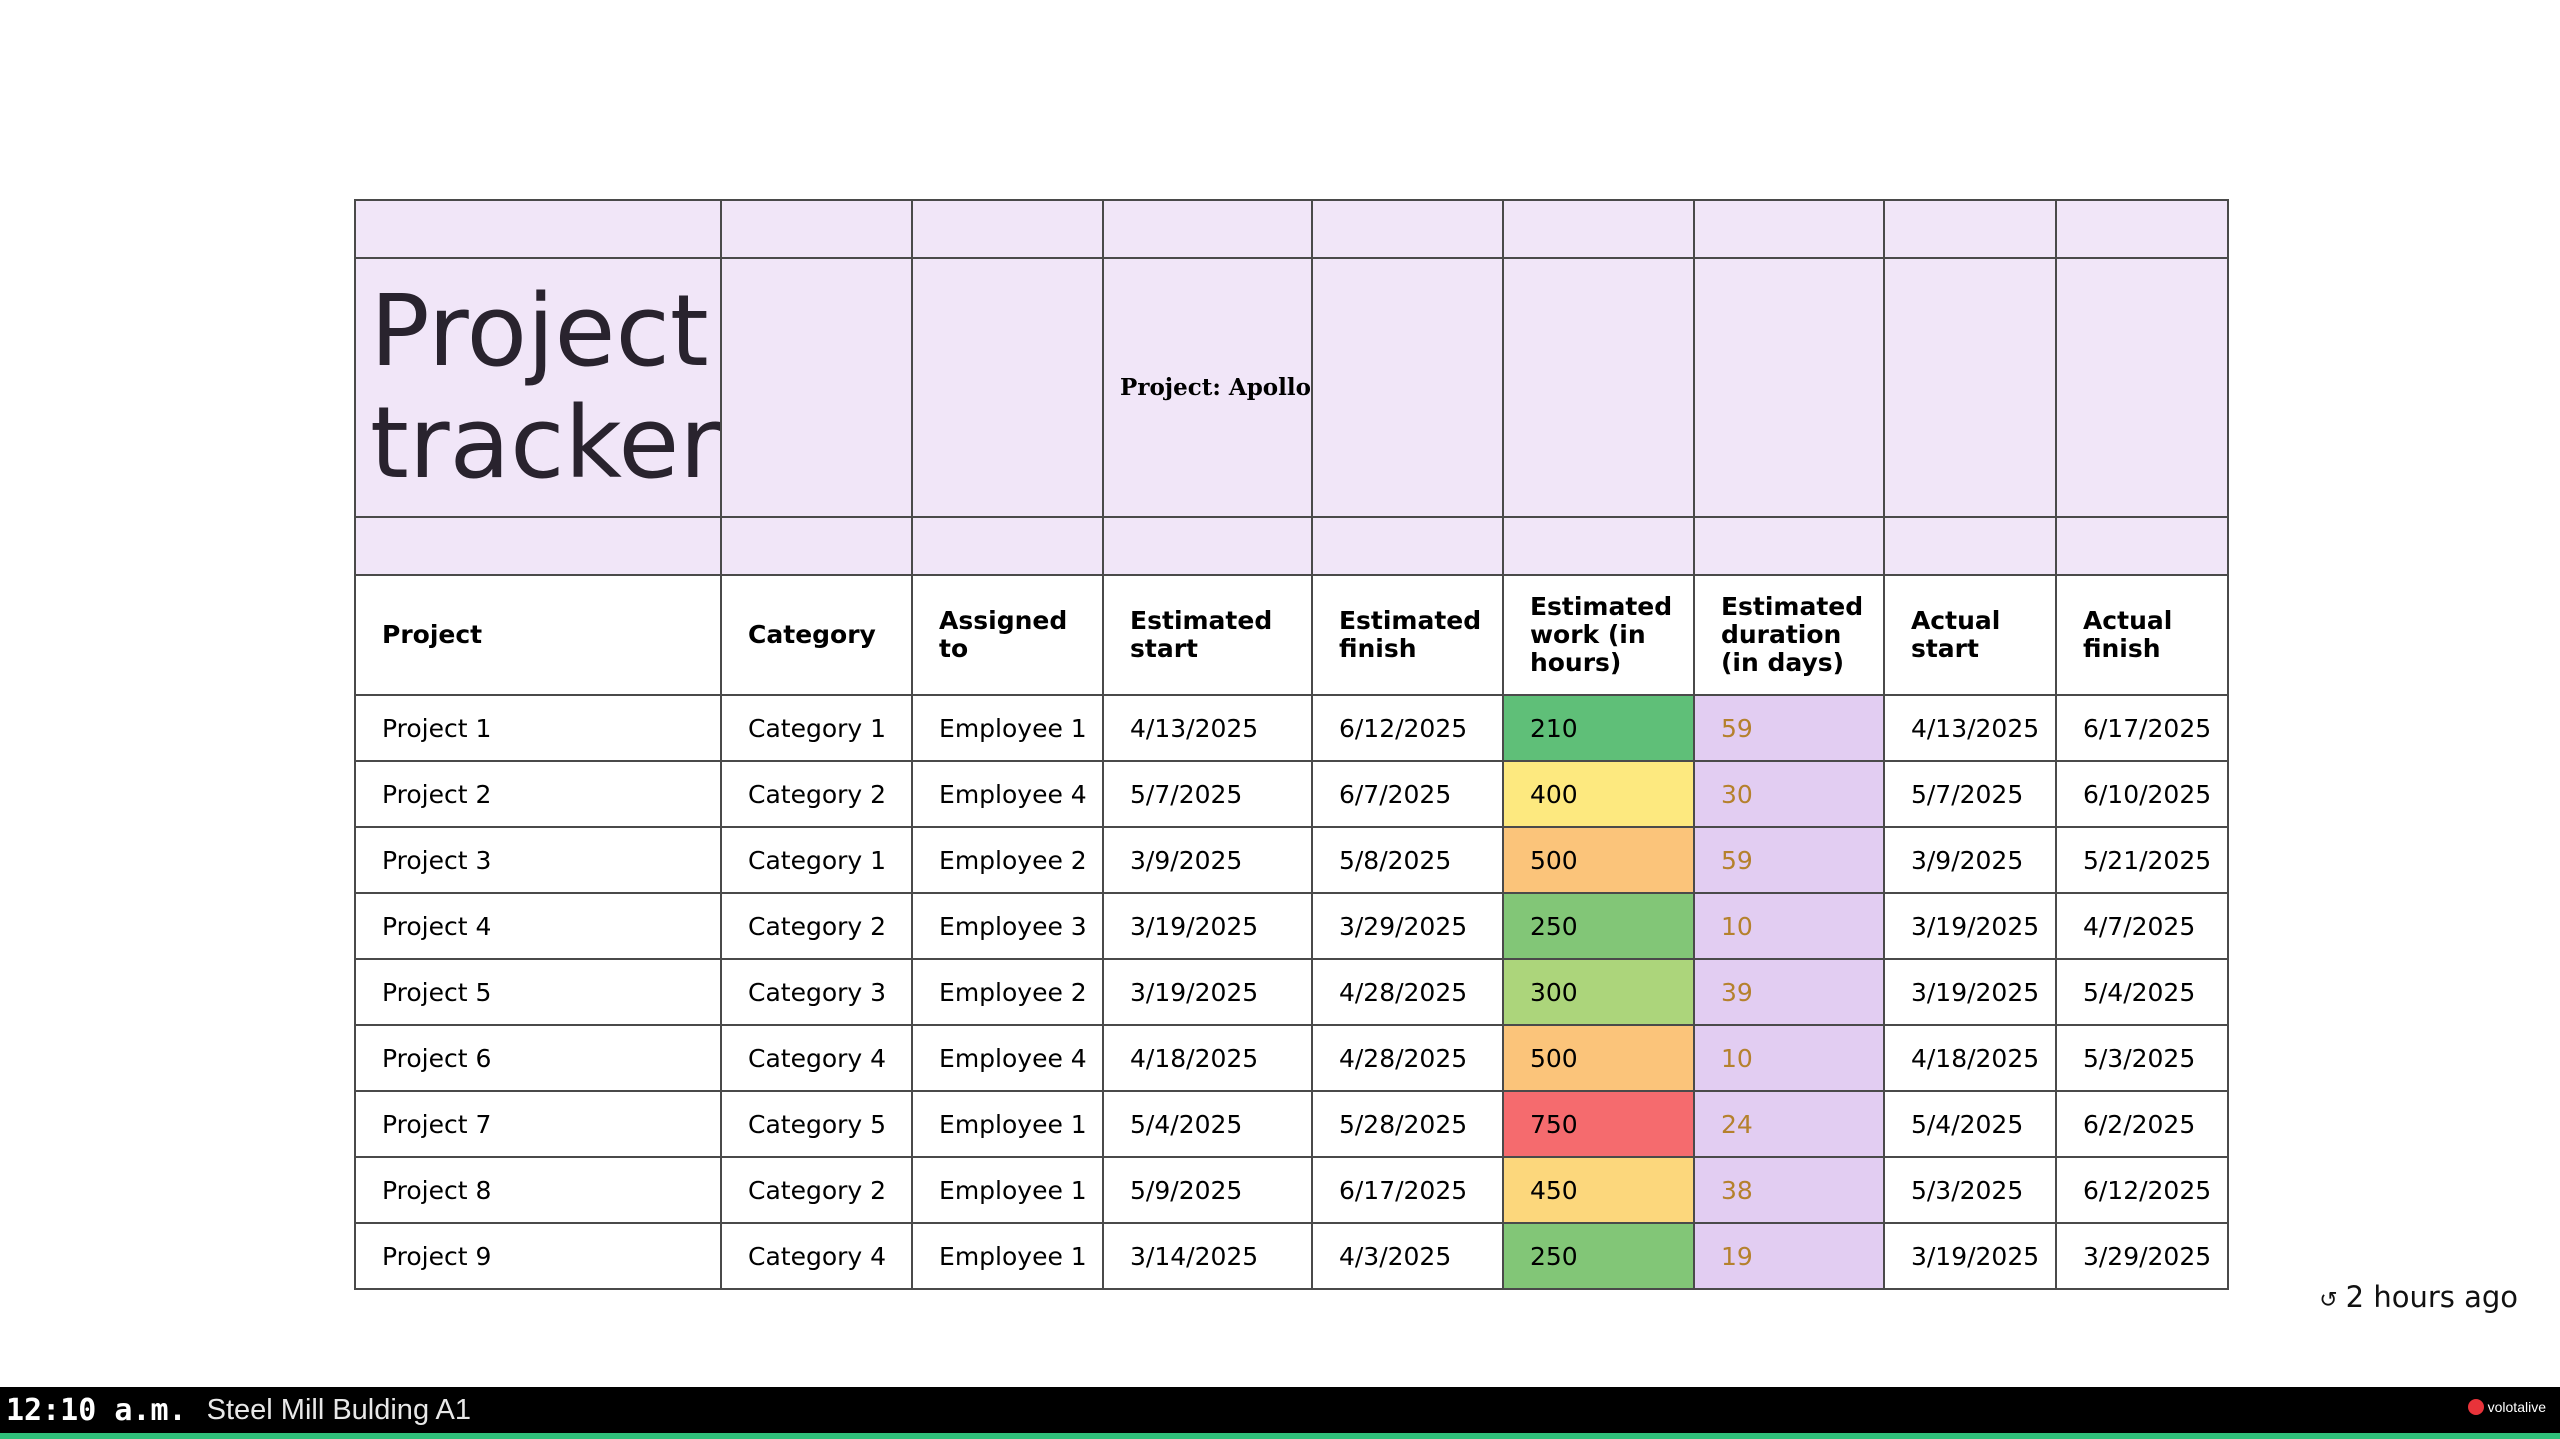 Image resolution: width=2560 pixels, height=1439 pixels. Describe the element at coordinates (2141, 992) in the screenshot. I see `cell-act-finish: 5/4/2025` at that location.